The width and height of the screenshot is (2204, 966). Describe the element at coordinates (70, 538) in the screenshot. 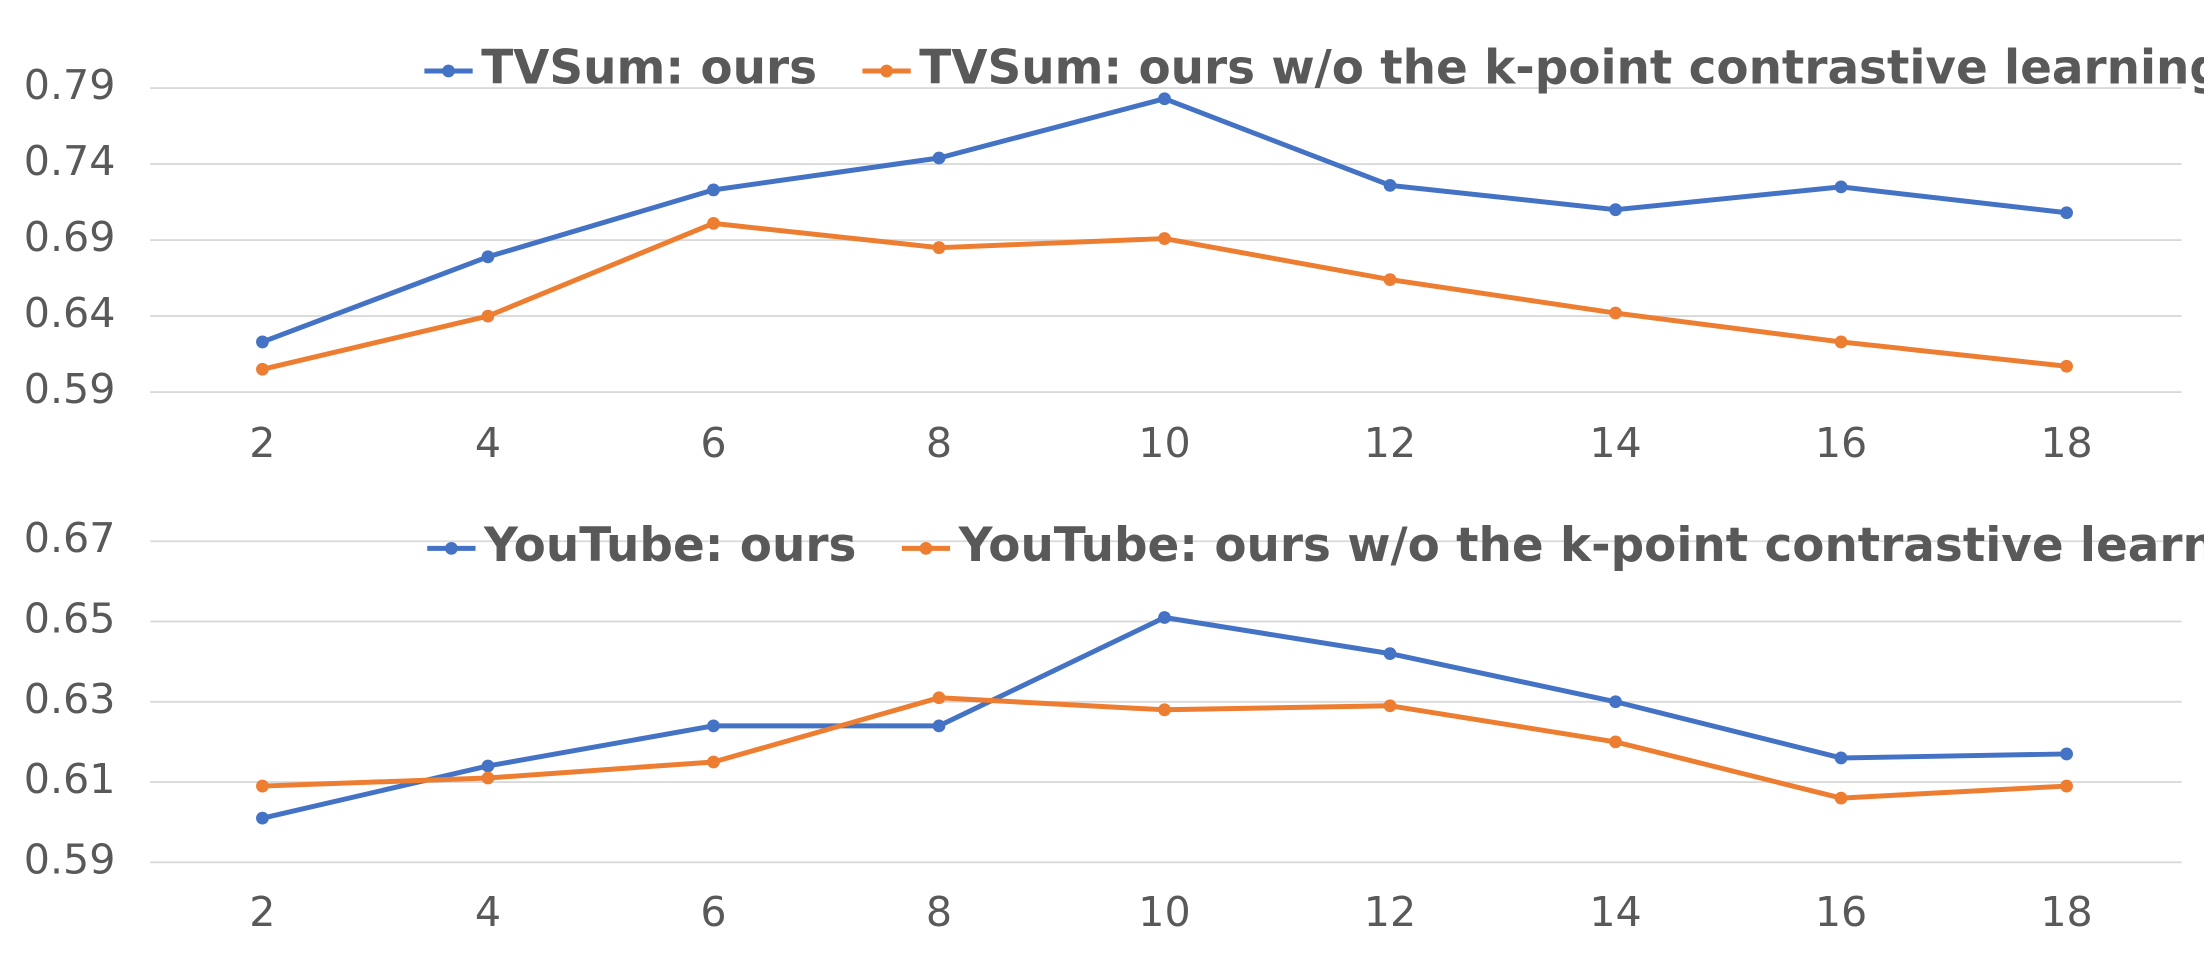

I see `y-tick-label: 0.67` at that location.